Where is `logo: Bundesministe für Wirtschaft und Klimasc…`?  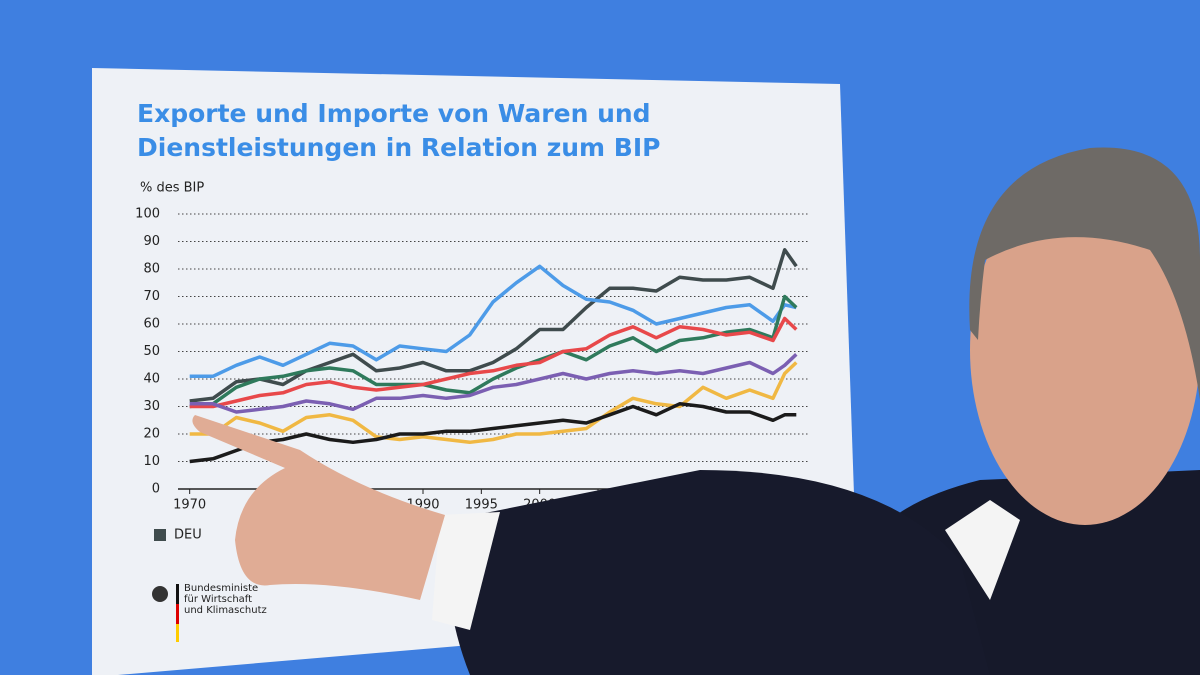
logo: Bundesministe für Wirtschaft und Klimasc… is located at coordinates (209, 612).